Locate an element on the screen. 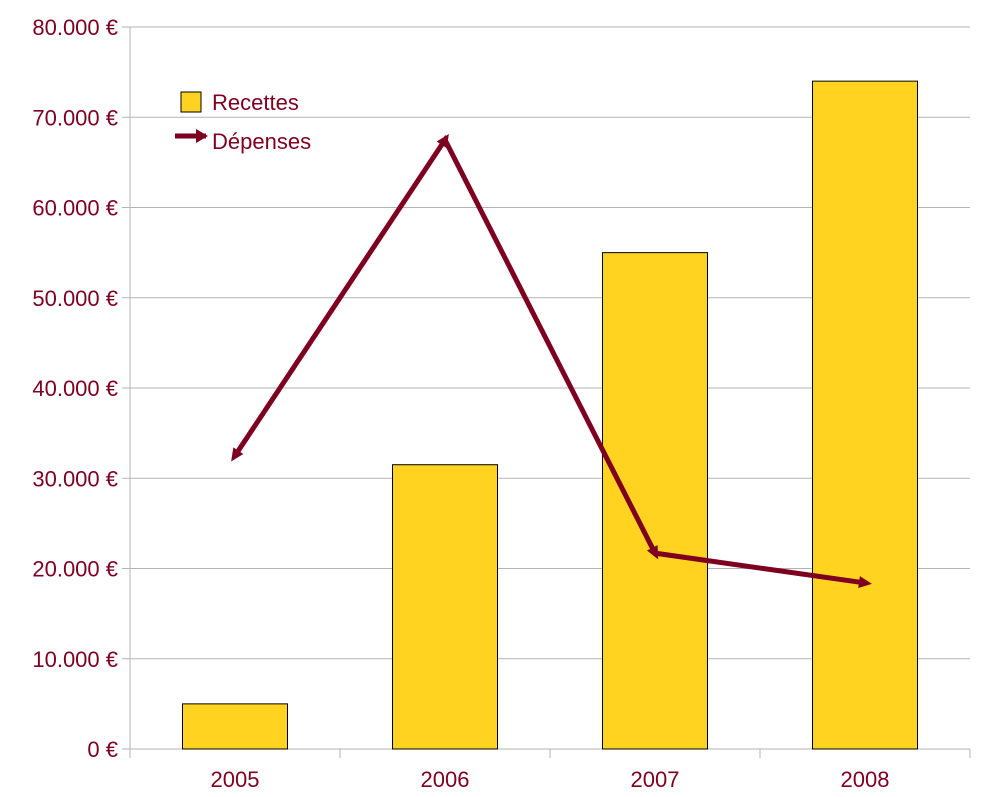  y-tick-label-2: 20.000 € is located at coordinates (75, 569).